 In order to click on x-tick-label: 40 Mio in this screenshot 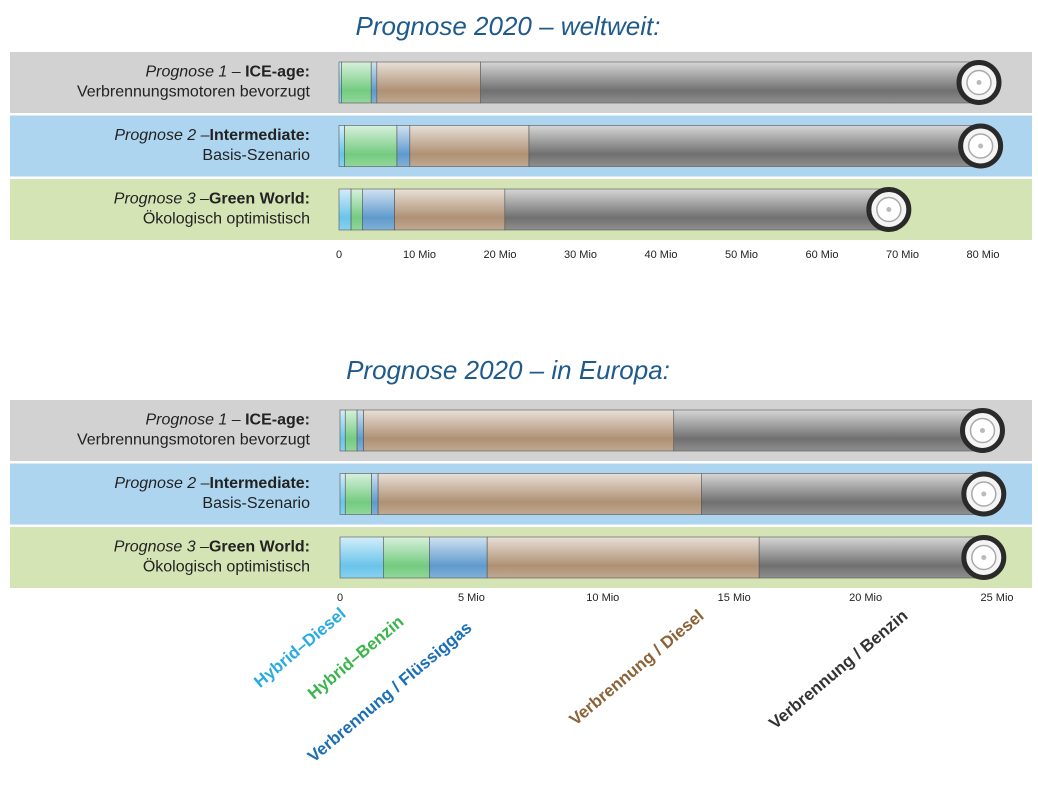, I will do `click(660, 255)`.